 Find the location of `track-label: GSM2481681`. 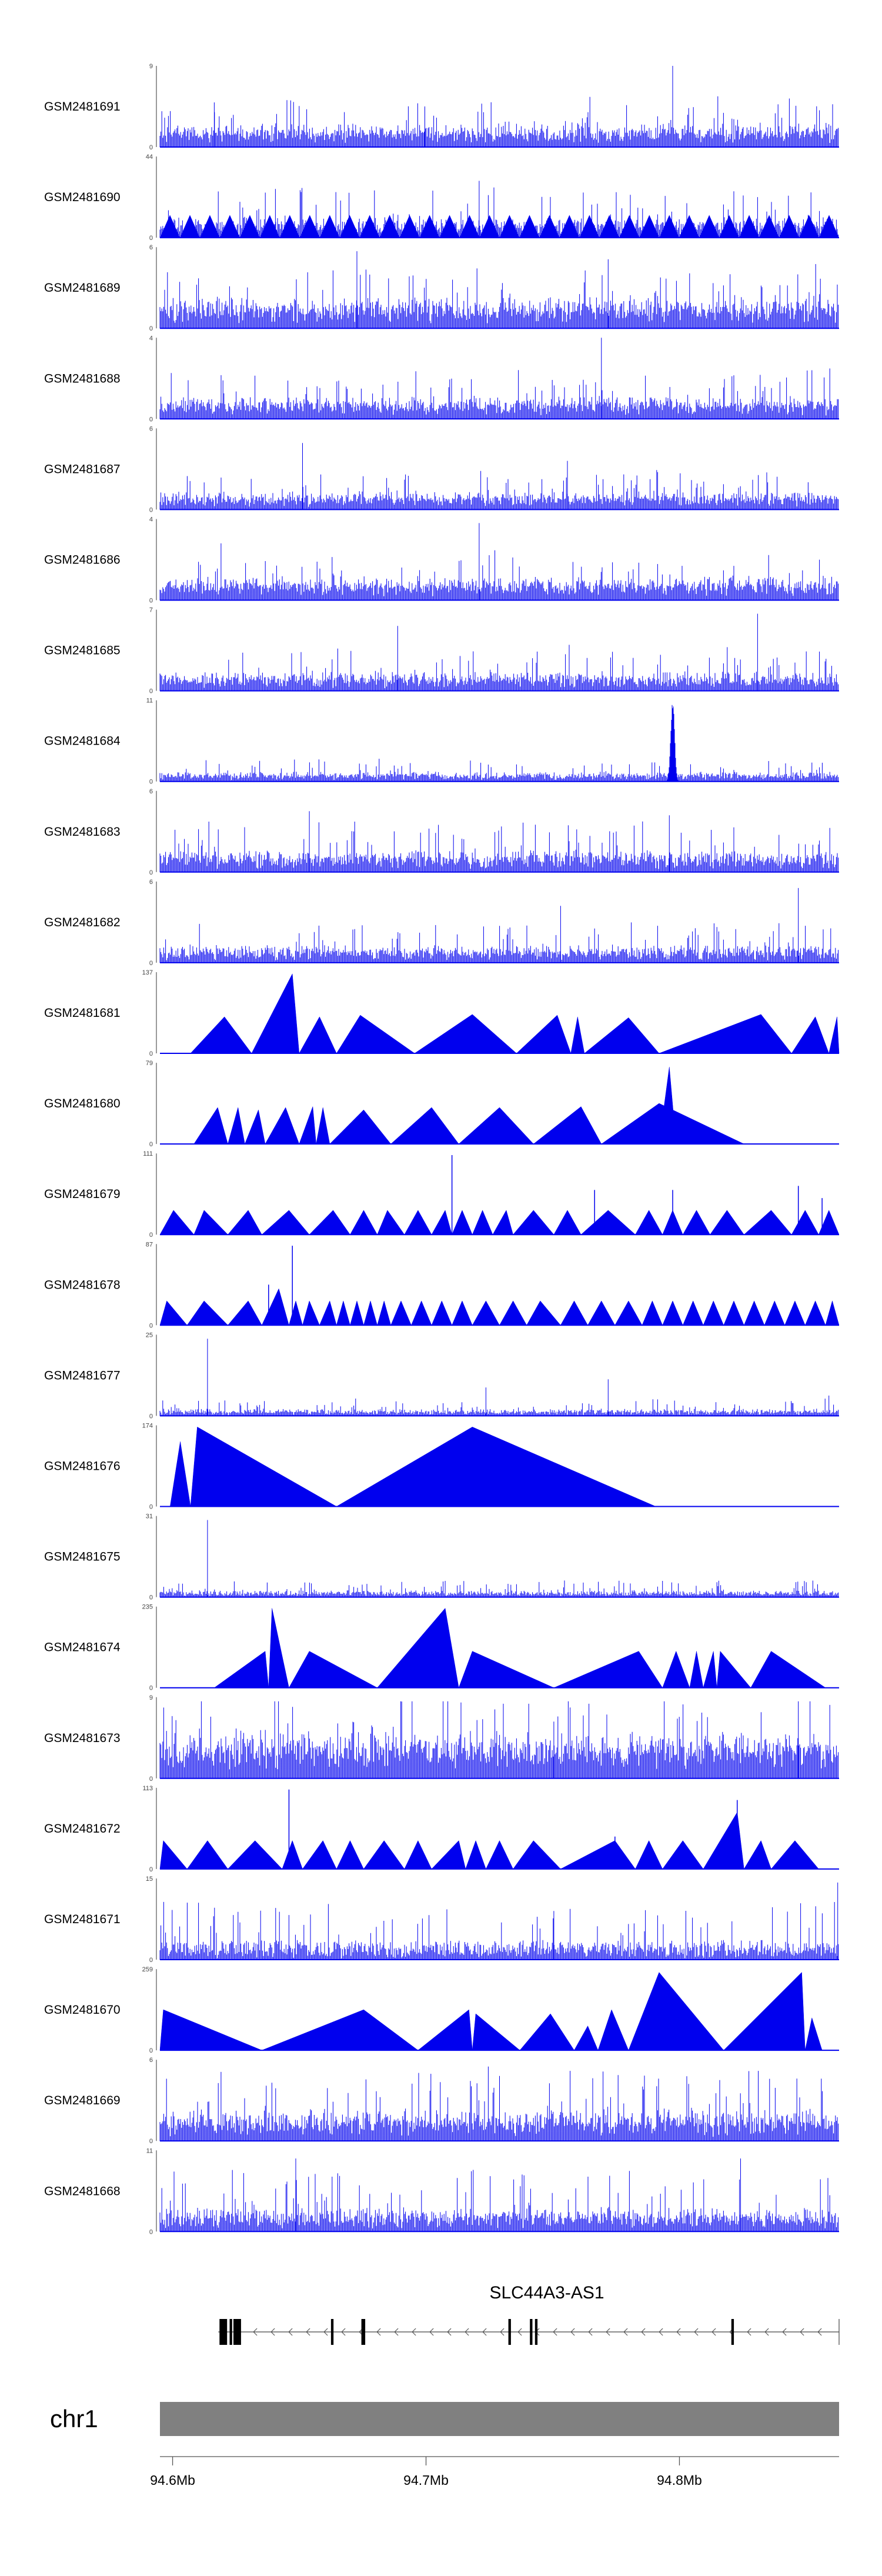

track-label: GSM2481681 is located at coordinates (82, 1013).